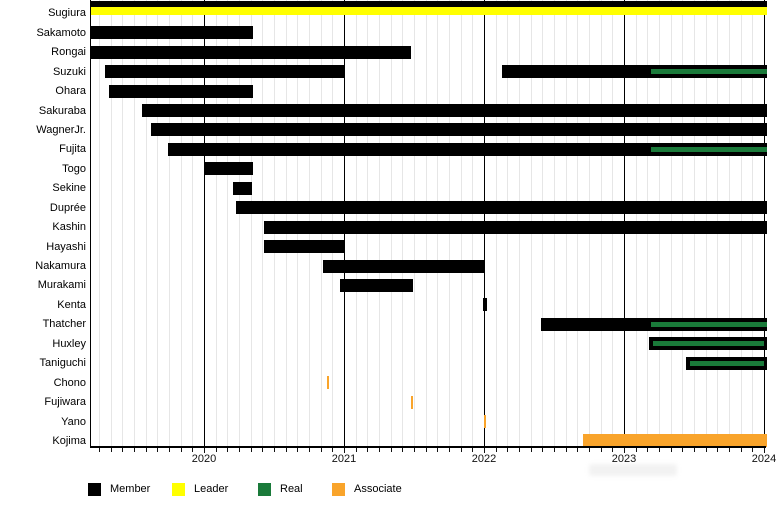  What do you see at coordinates (61, 285) in the screenshot?
I see `member-name-label: Murakami` at bounding box center [61, 285].